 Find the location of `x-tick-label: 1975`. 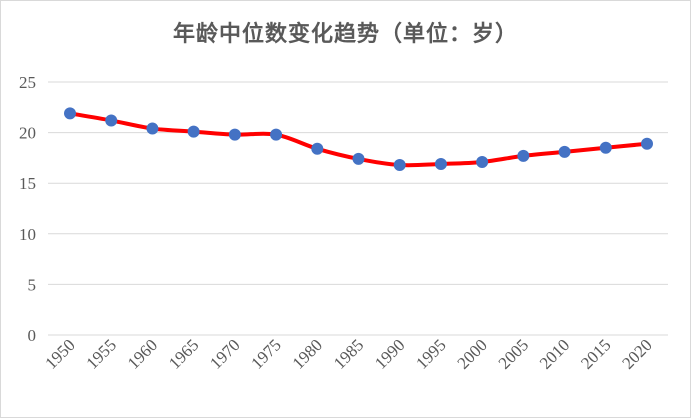

x-tick-label: 1975 is located at coordinates (265, 353).